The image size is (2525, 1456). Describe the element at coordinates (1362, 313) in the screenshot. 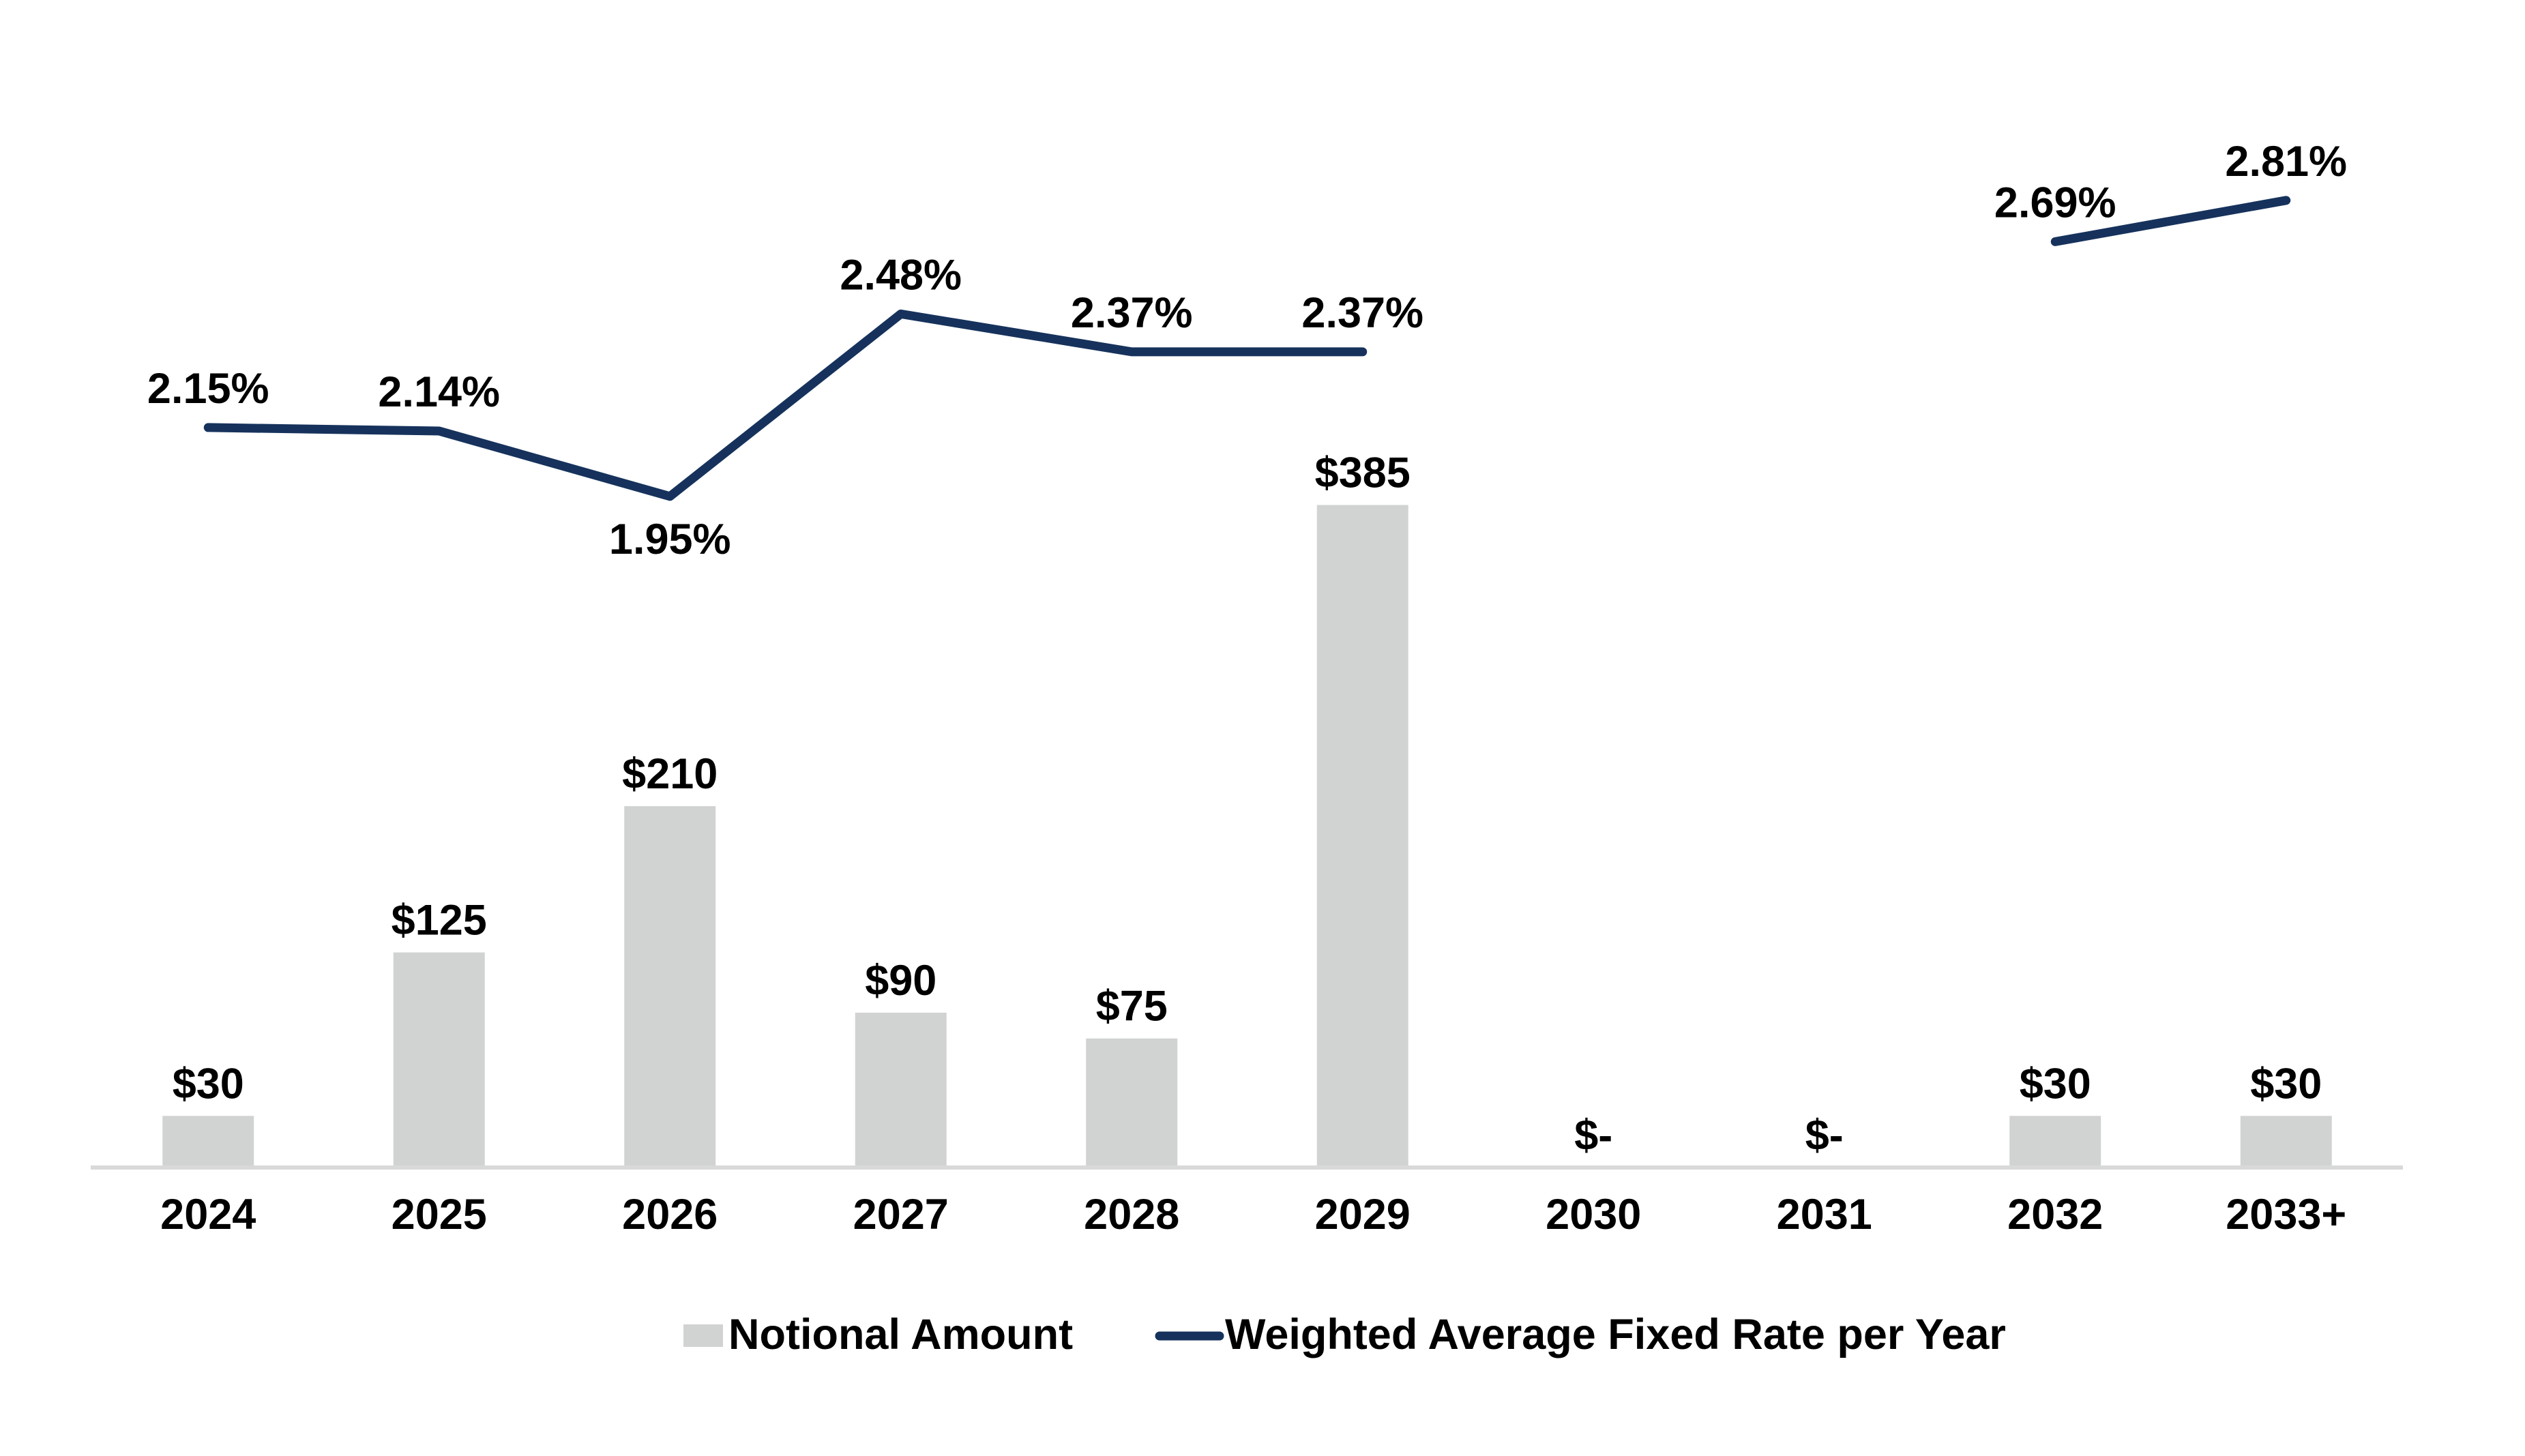

I see `rate-label-2029: 2.37%` at that location.